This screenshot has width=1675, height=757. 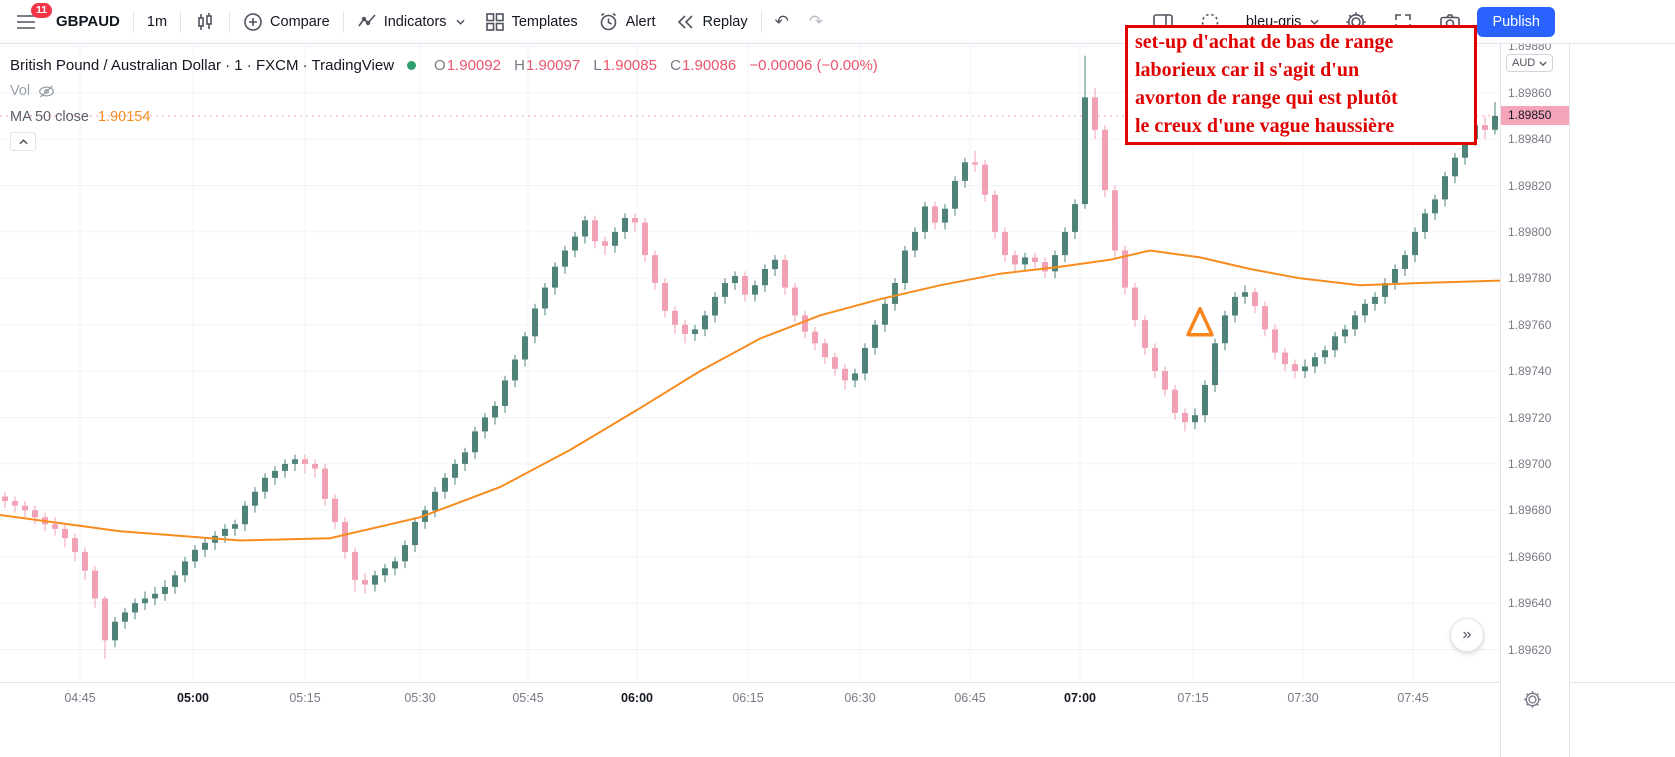 I want to click on replay-button: Replay, so click(x=711, y=22).